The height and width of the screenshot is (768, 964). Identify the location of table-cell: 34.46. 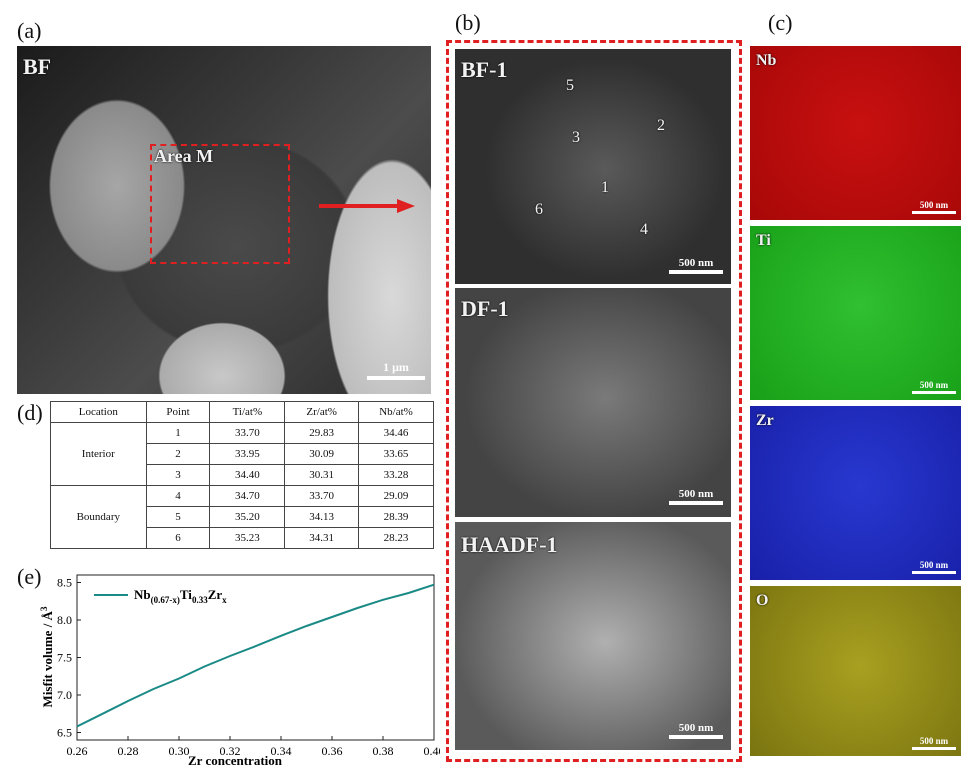
(396, 433).